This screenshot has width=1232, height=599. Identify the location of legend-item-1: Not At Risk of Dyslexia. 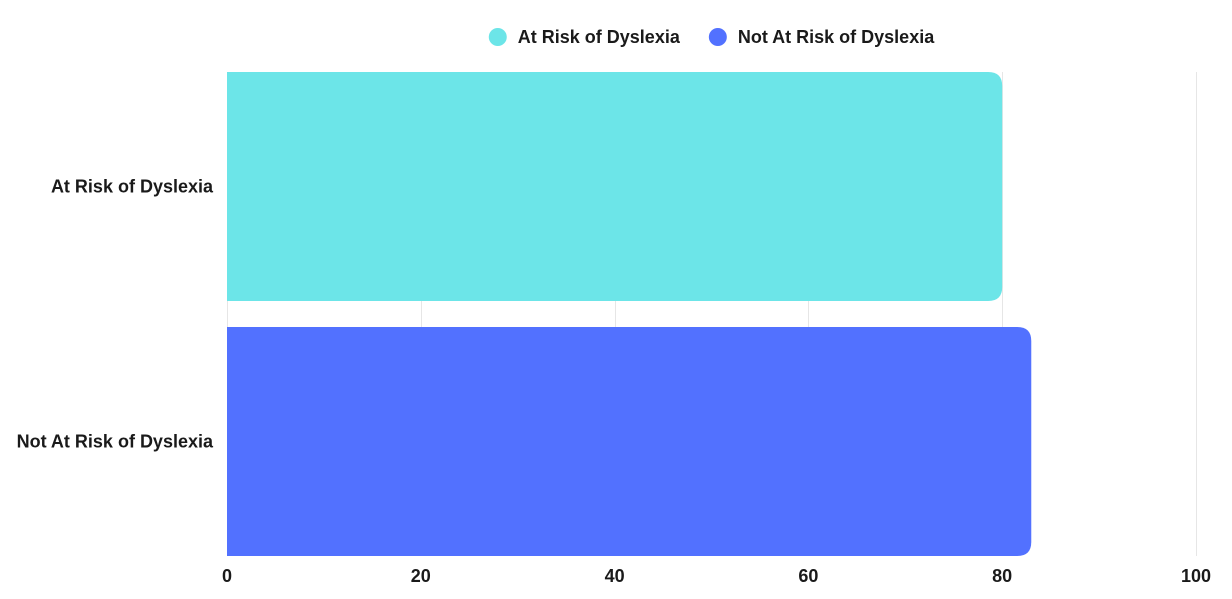
(821, 37).